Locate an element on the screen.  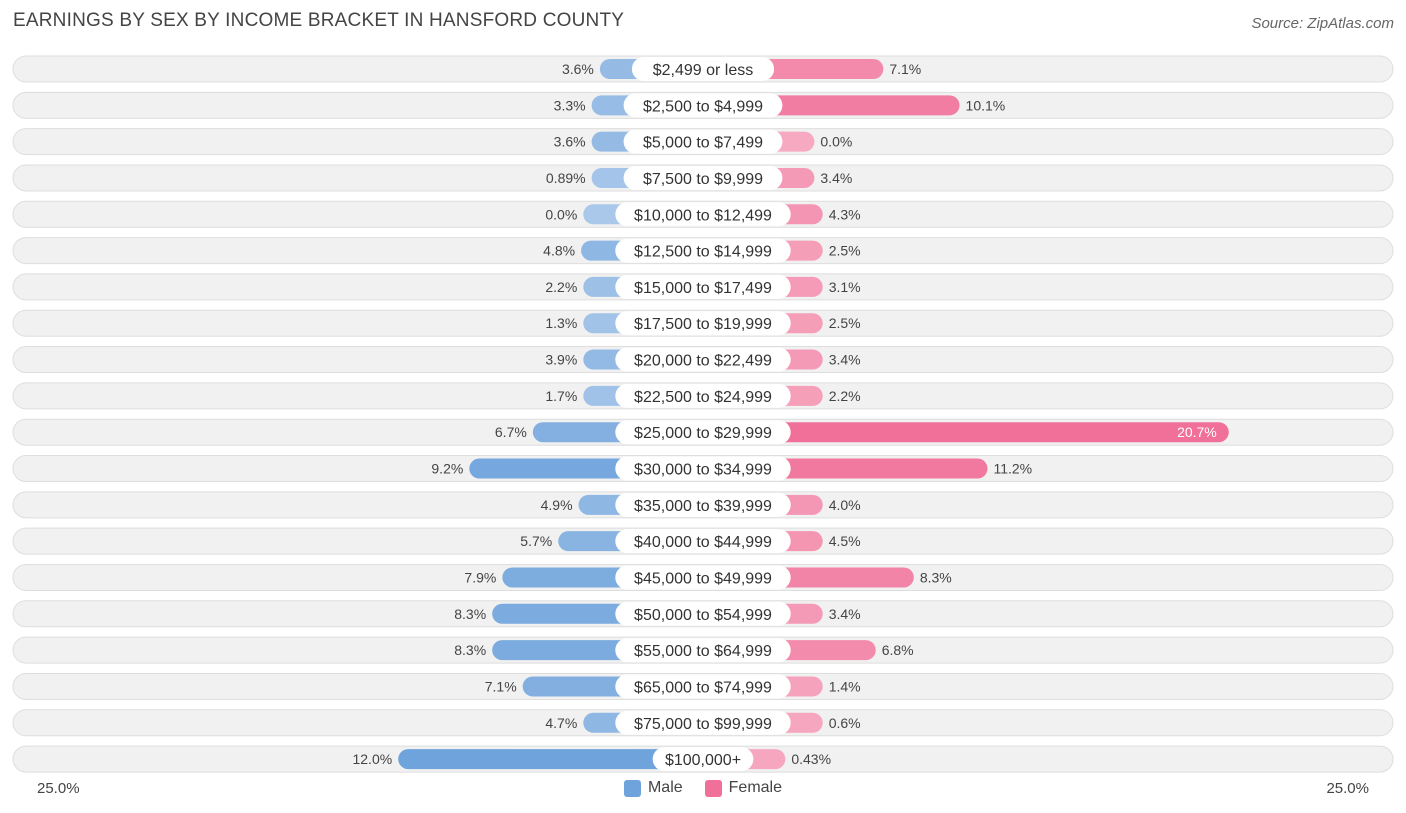
chart-row: 3.9% 3.4% $20,000 to $22,499 is located at coordinates (703, 360).